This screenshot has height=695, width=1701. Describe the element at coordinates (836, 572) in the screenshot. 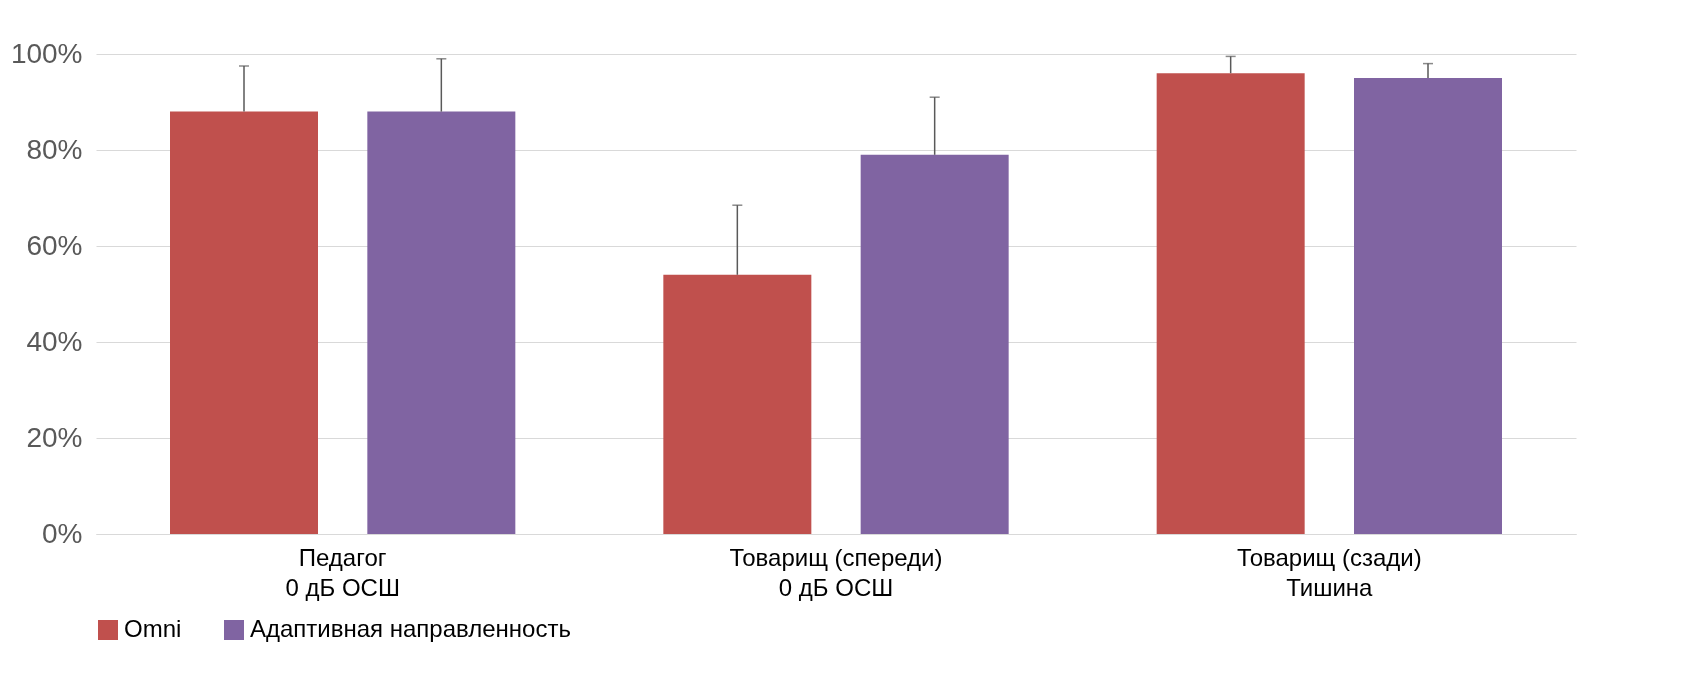

I see `x-tick-label: Товарищ (спереди) 0 дБ ОСШ` at that location.